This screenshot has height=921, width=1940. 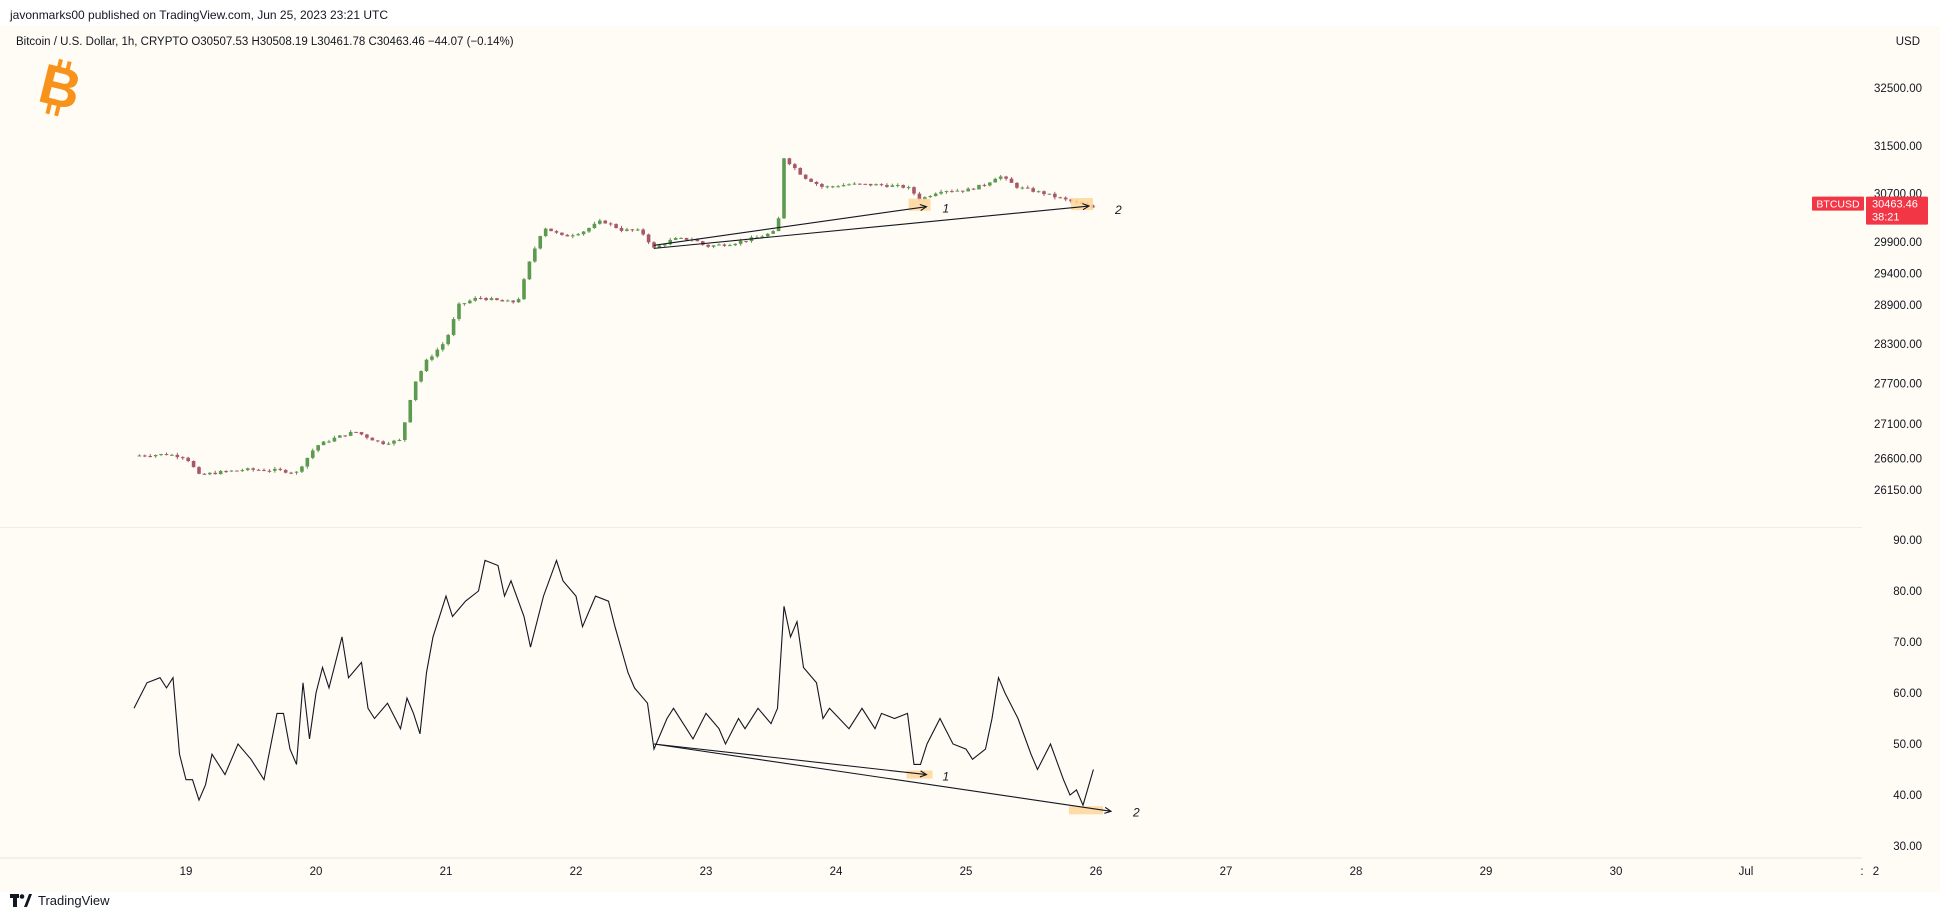 I want to click on price-tick-label: 27100.00, so click(x=1898, y=425).